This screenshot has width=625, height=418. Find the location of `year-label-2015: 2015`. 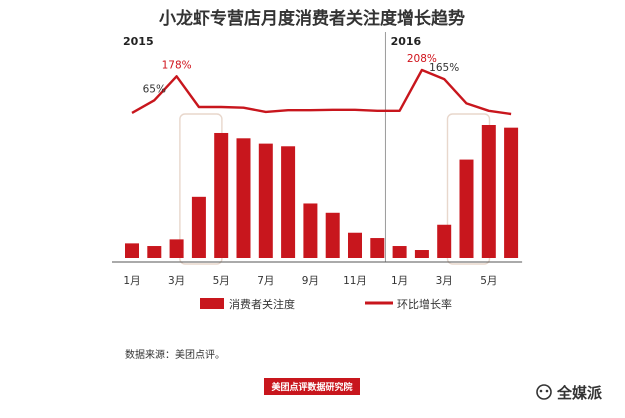

year-label-2015: 2015 is located at coordinates (138, 41).